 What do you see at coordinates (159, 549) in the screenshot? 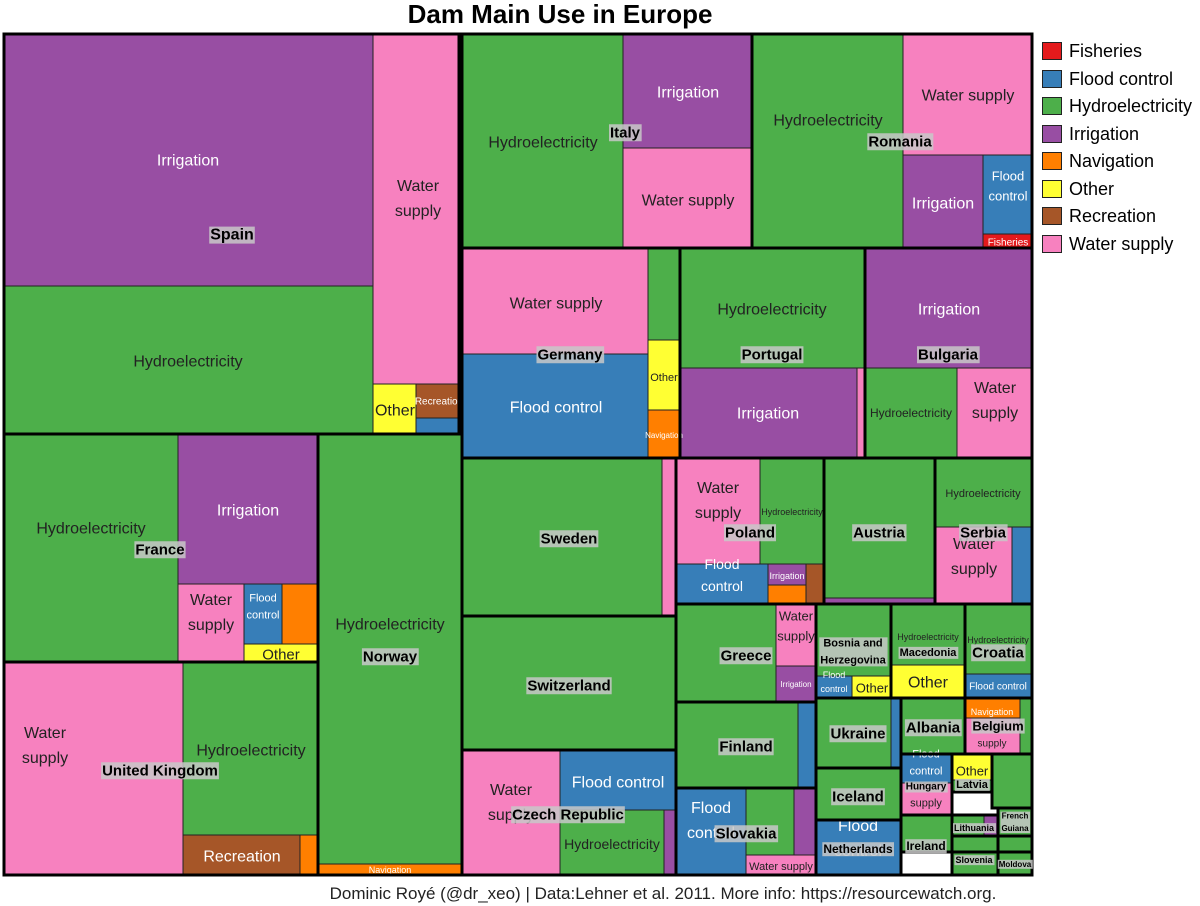
I see `country-label-france: France` at bounding box center [159, 549].